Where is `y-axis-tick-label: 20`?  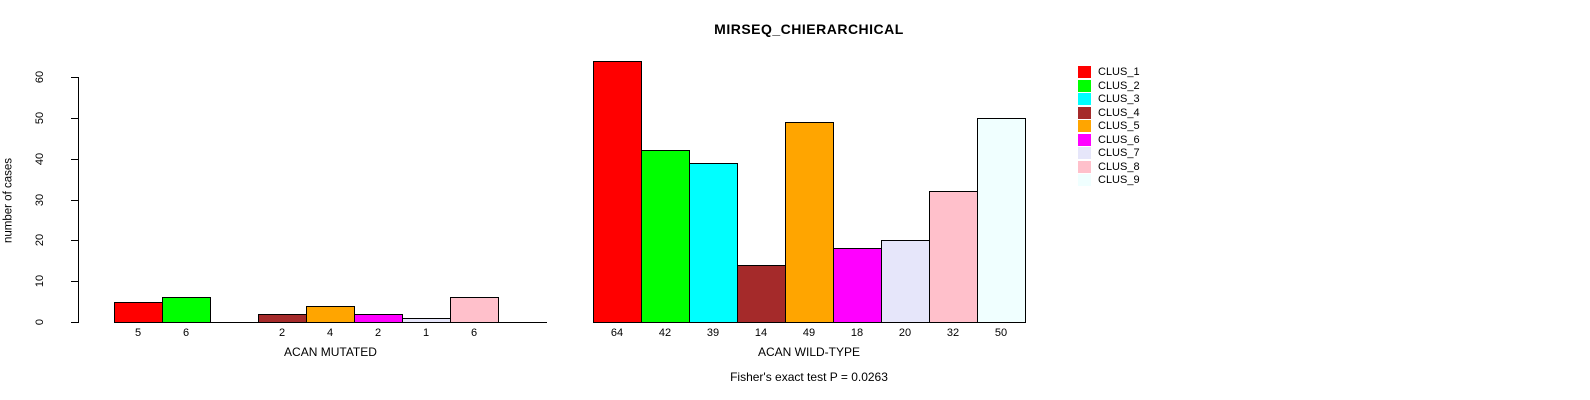 y-axis-tick-label: 20 is located at coordinates (40, 240).